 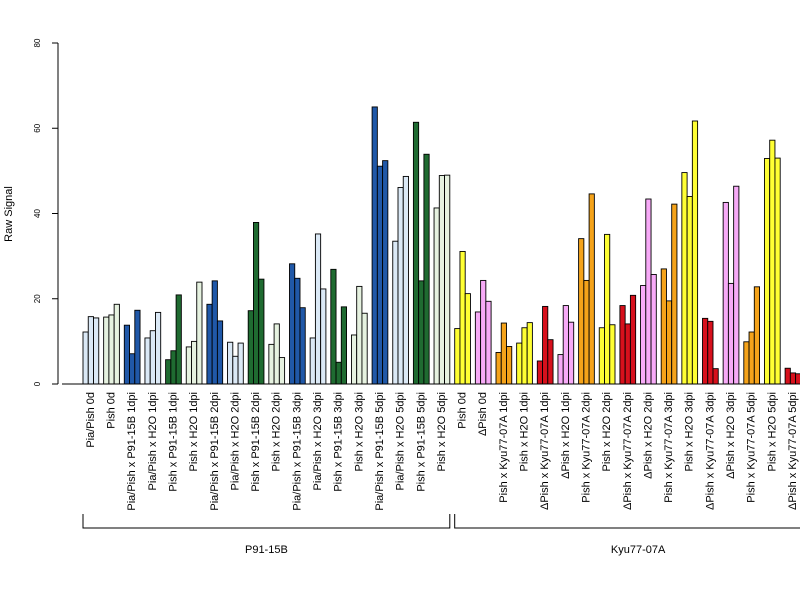 I want to click on y-tick-label: 0, so click(x=37, y=383).